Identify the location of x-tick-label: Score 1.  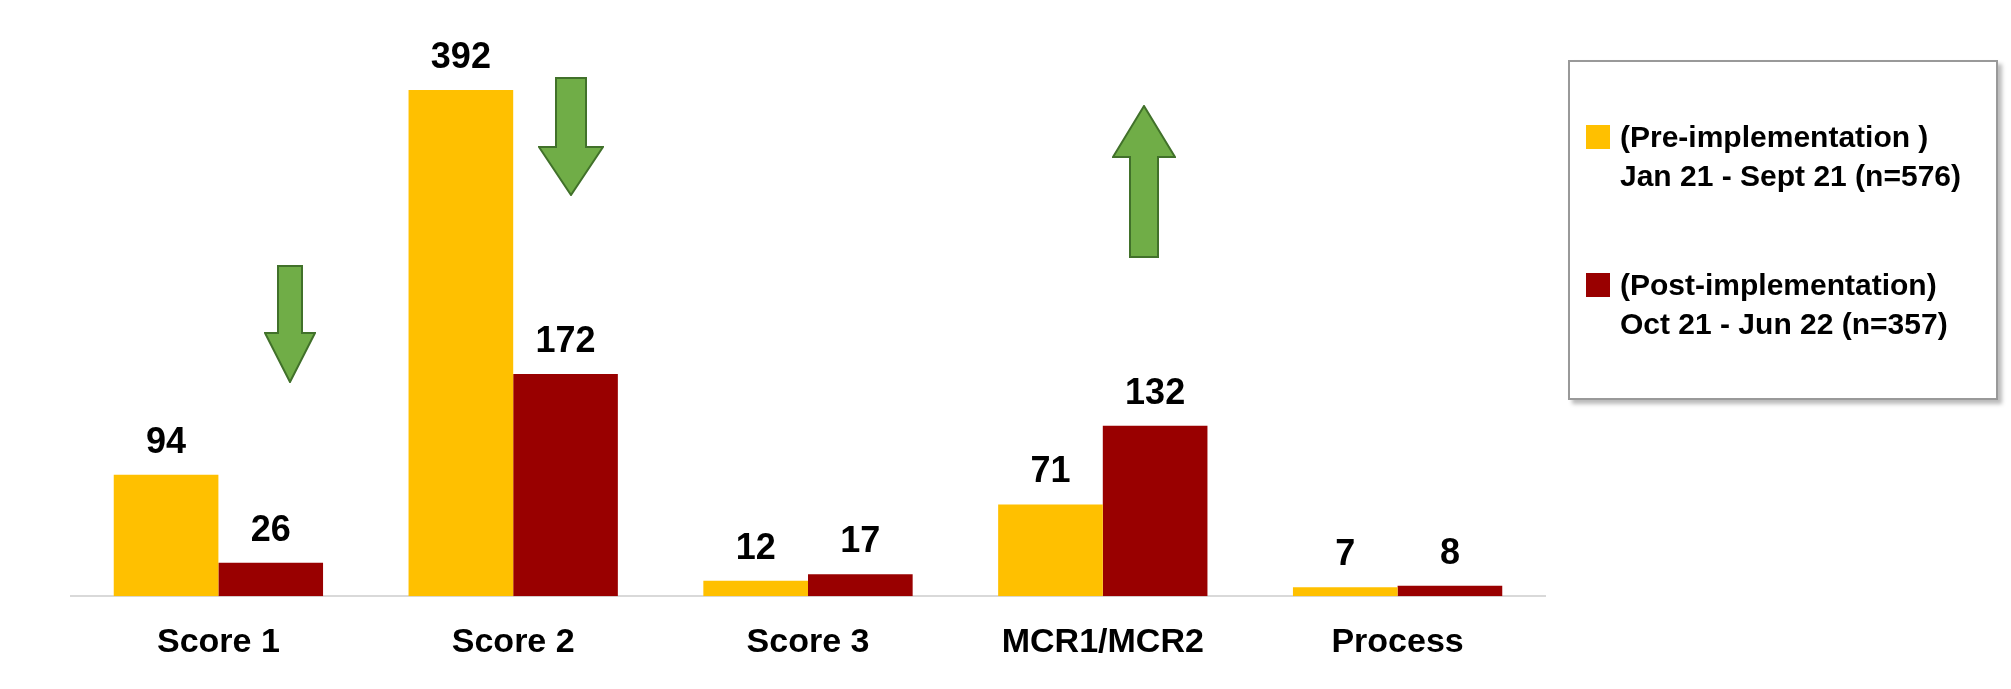
(218, 639).